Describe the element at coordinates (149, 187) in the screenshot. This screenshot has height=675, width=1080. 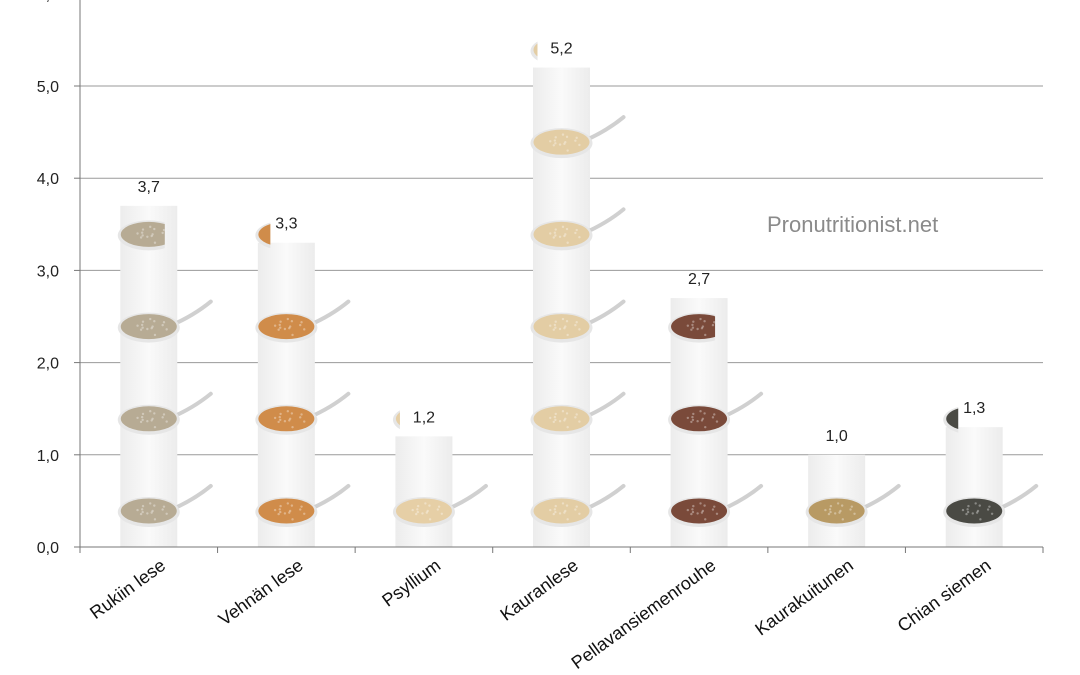
I see `bar-value-label: 3,7` at that location.